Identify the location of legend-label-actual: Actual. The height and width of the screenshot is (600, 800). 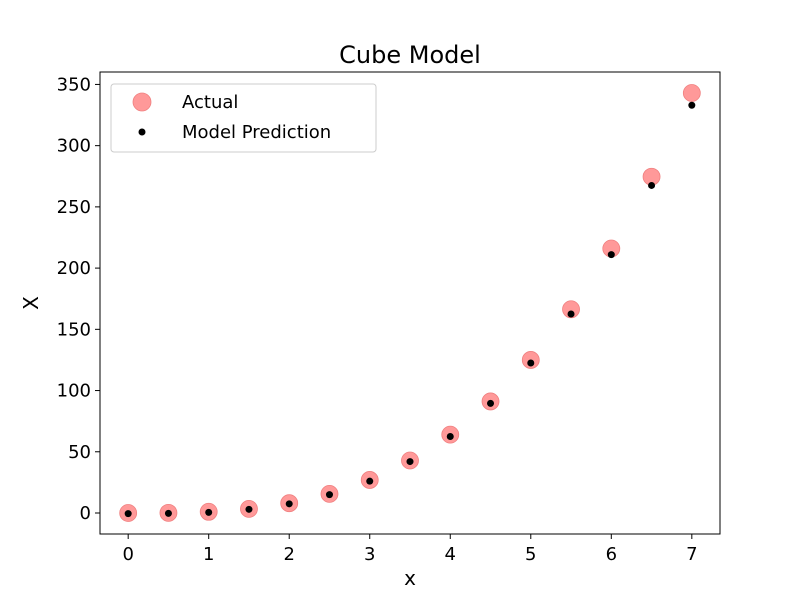
(210, 102).